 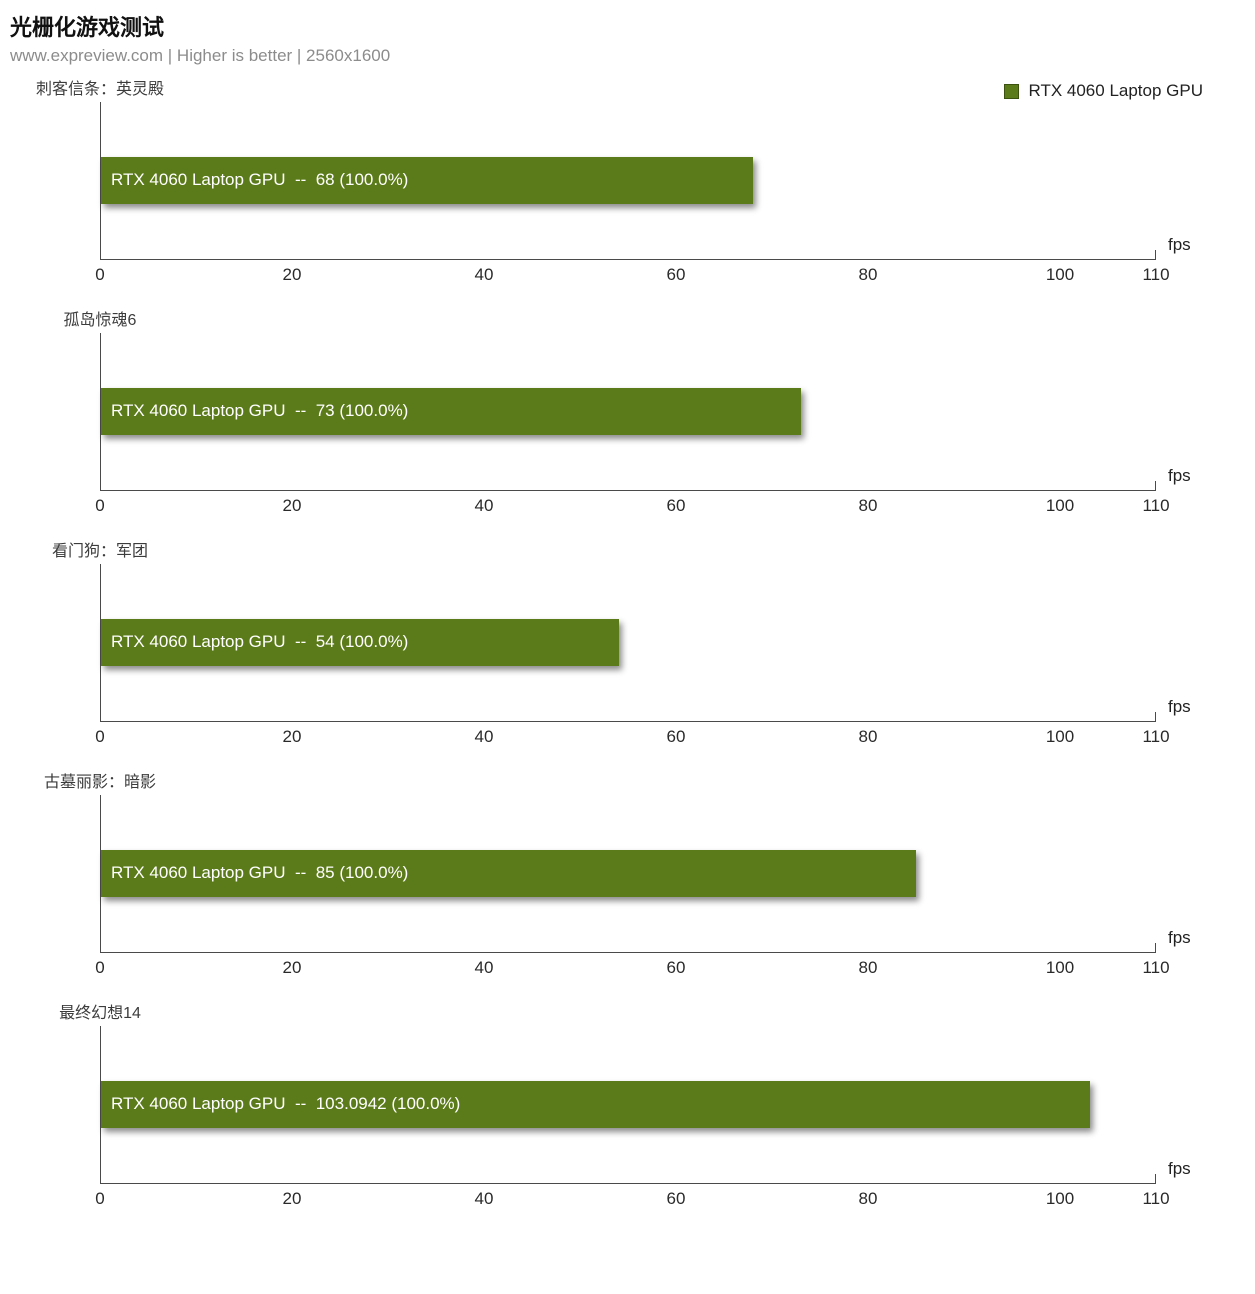 What do you see at coordinates (260, 641) in the screenshot?
I see `bar-label: RTX 4060 Laptop GPU -- 54 (100.0%)` at bounding box center [260, 641].